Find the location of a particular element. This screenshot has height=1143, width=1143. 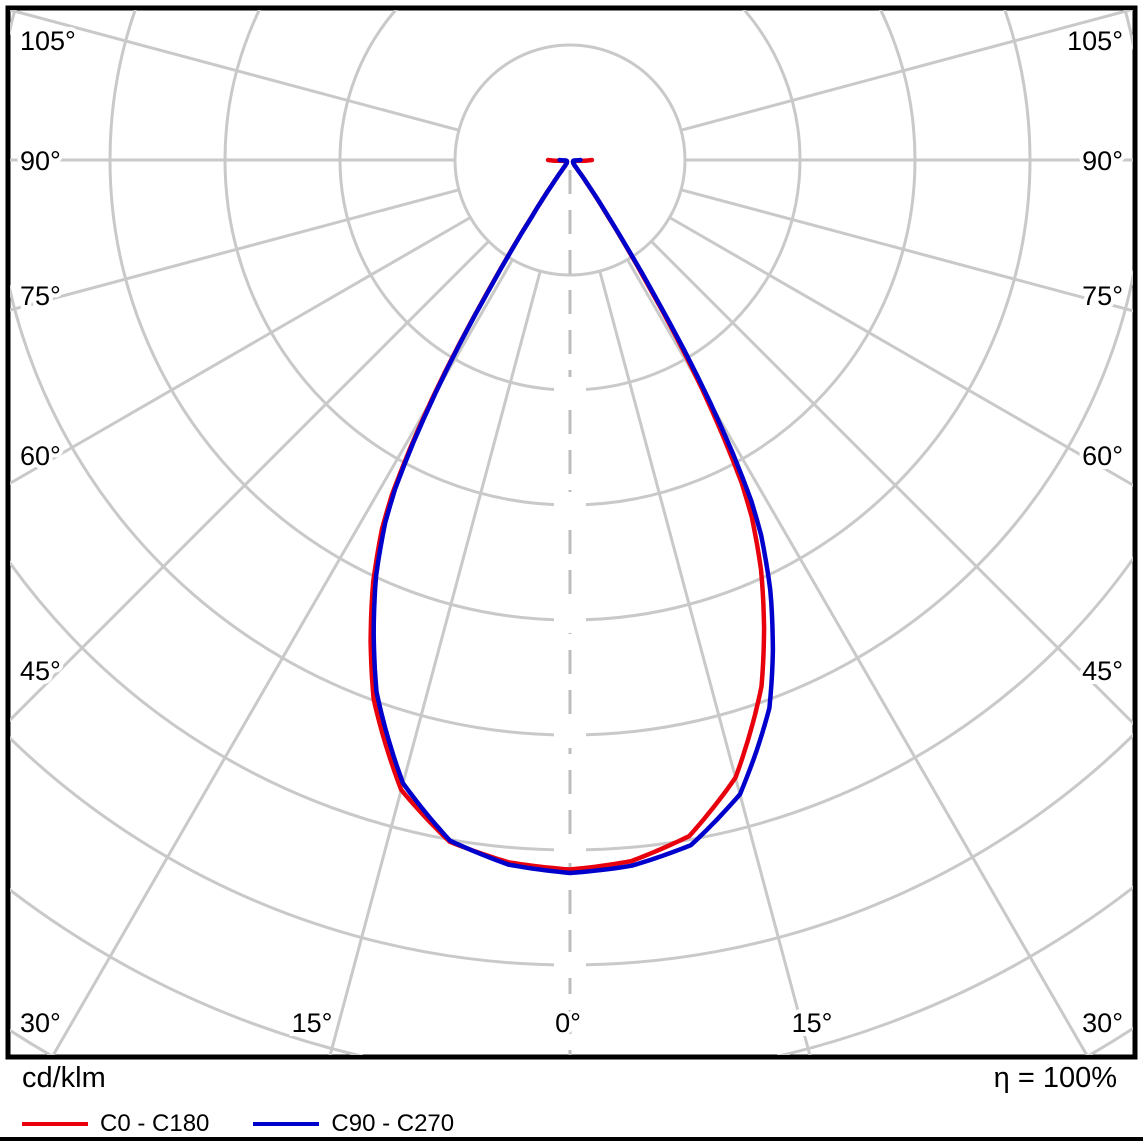

series-swatch-c90-c270 is located at coordinates (286, 1124).